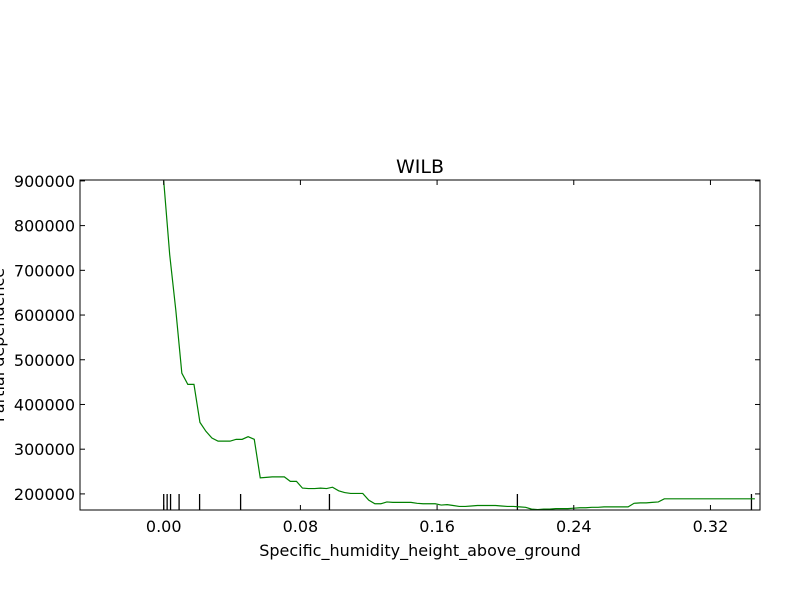  What do you see at coordinates (44, 404) in the screenshot?
I see `y-tick-label: 400000` at bounding box center [44, 404].